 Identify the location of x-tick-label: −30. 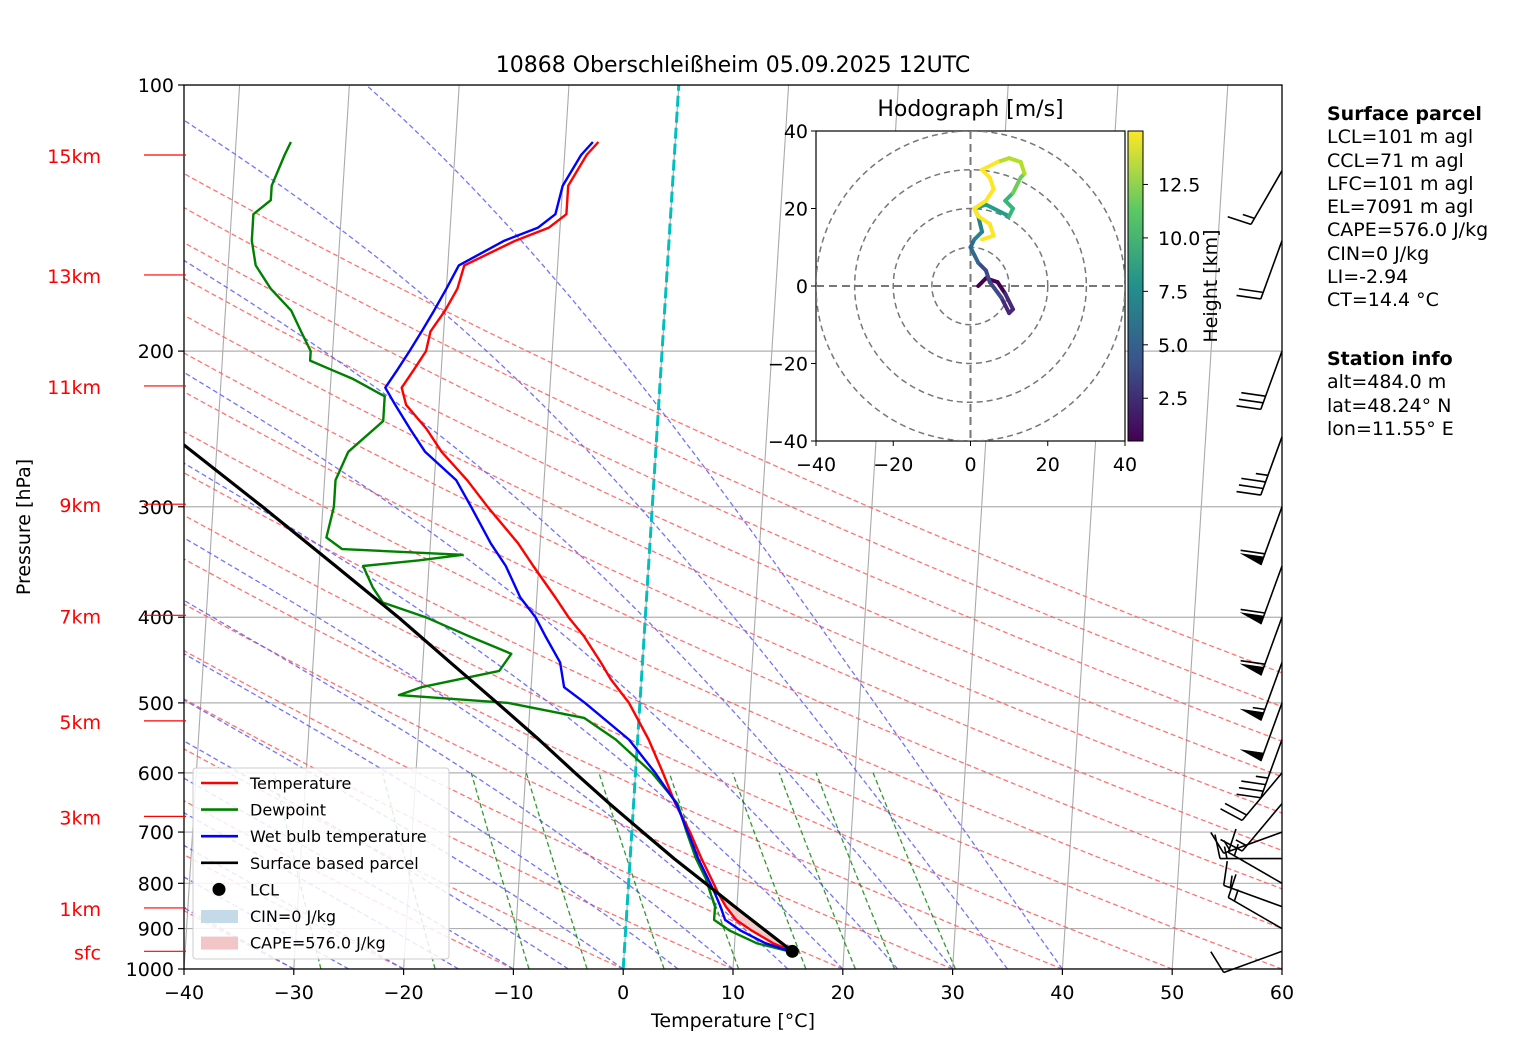
(294, 993).